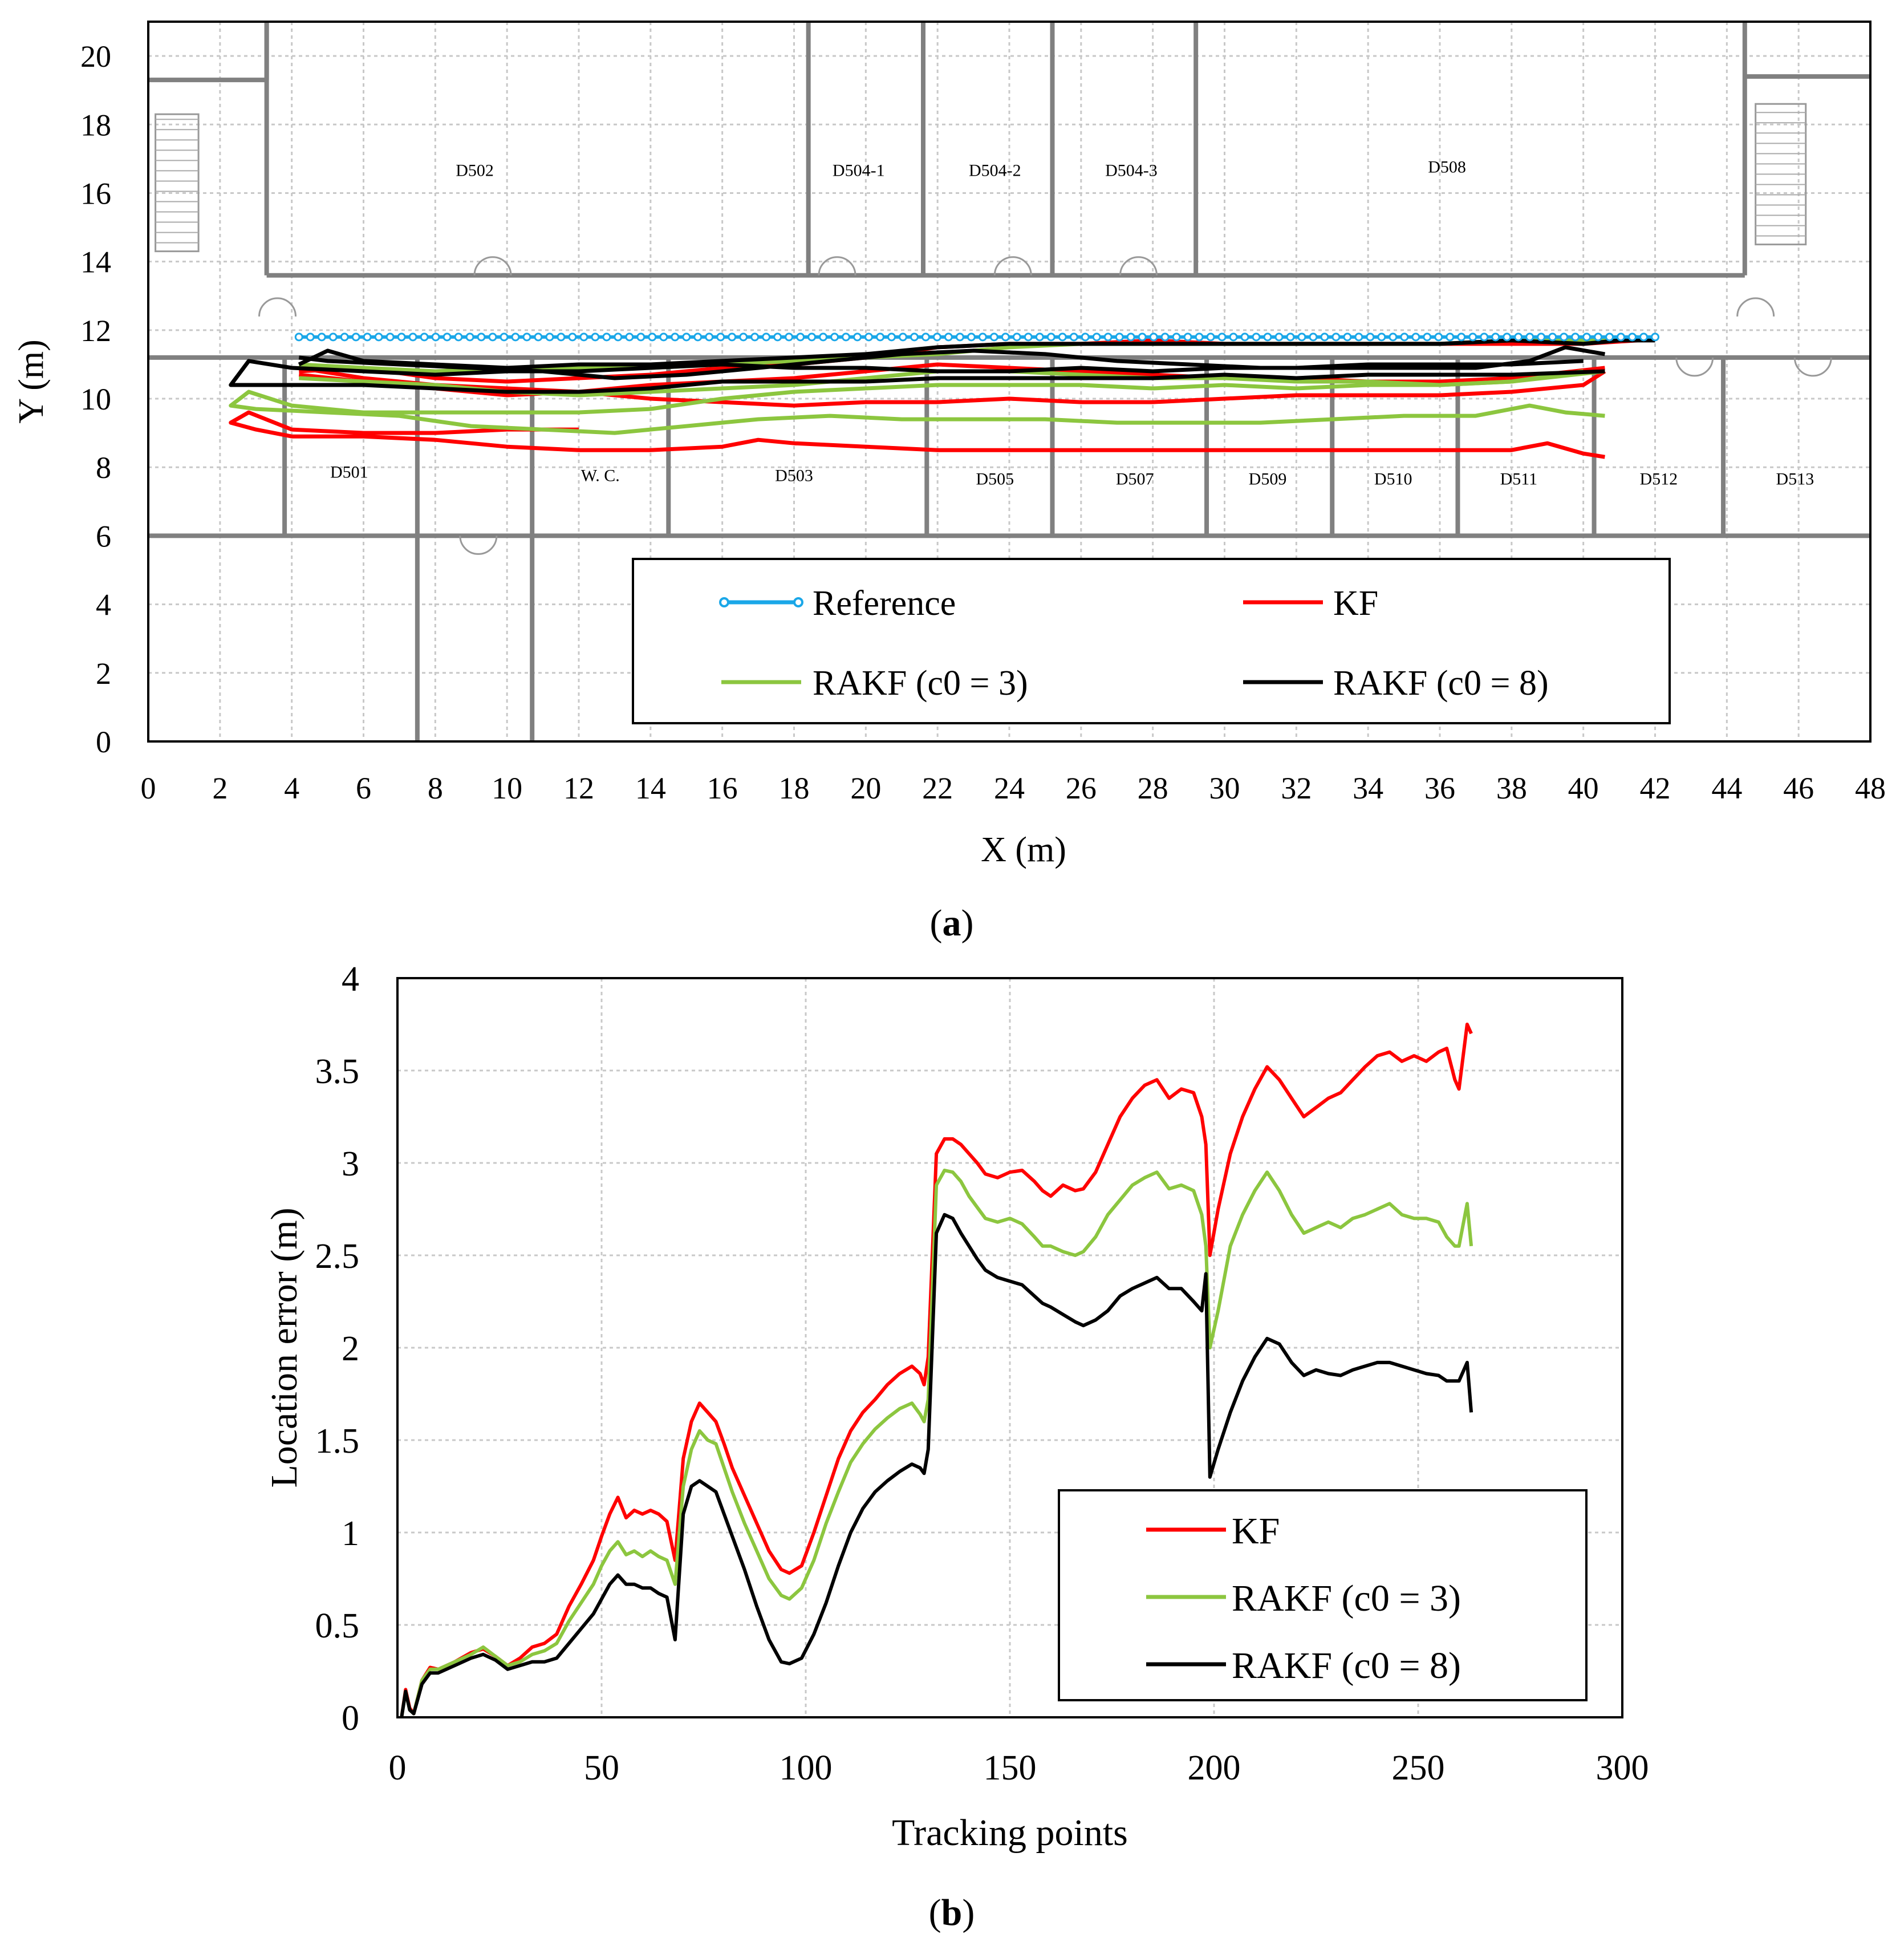  What do you see at coordinates (952, 387) in the screenshot?
I see `series-kf-path` at bounding box center [952, 387].